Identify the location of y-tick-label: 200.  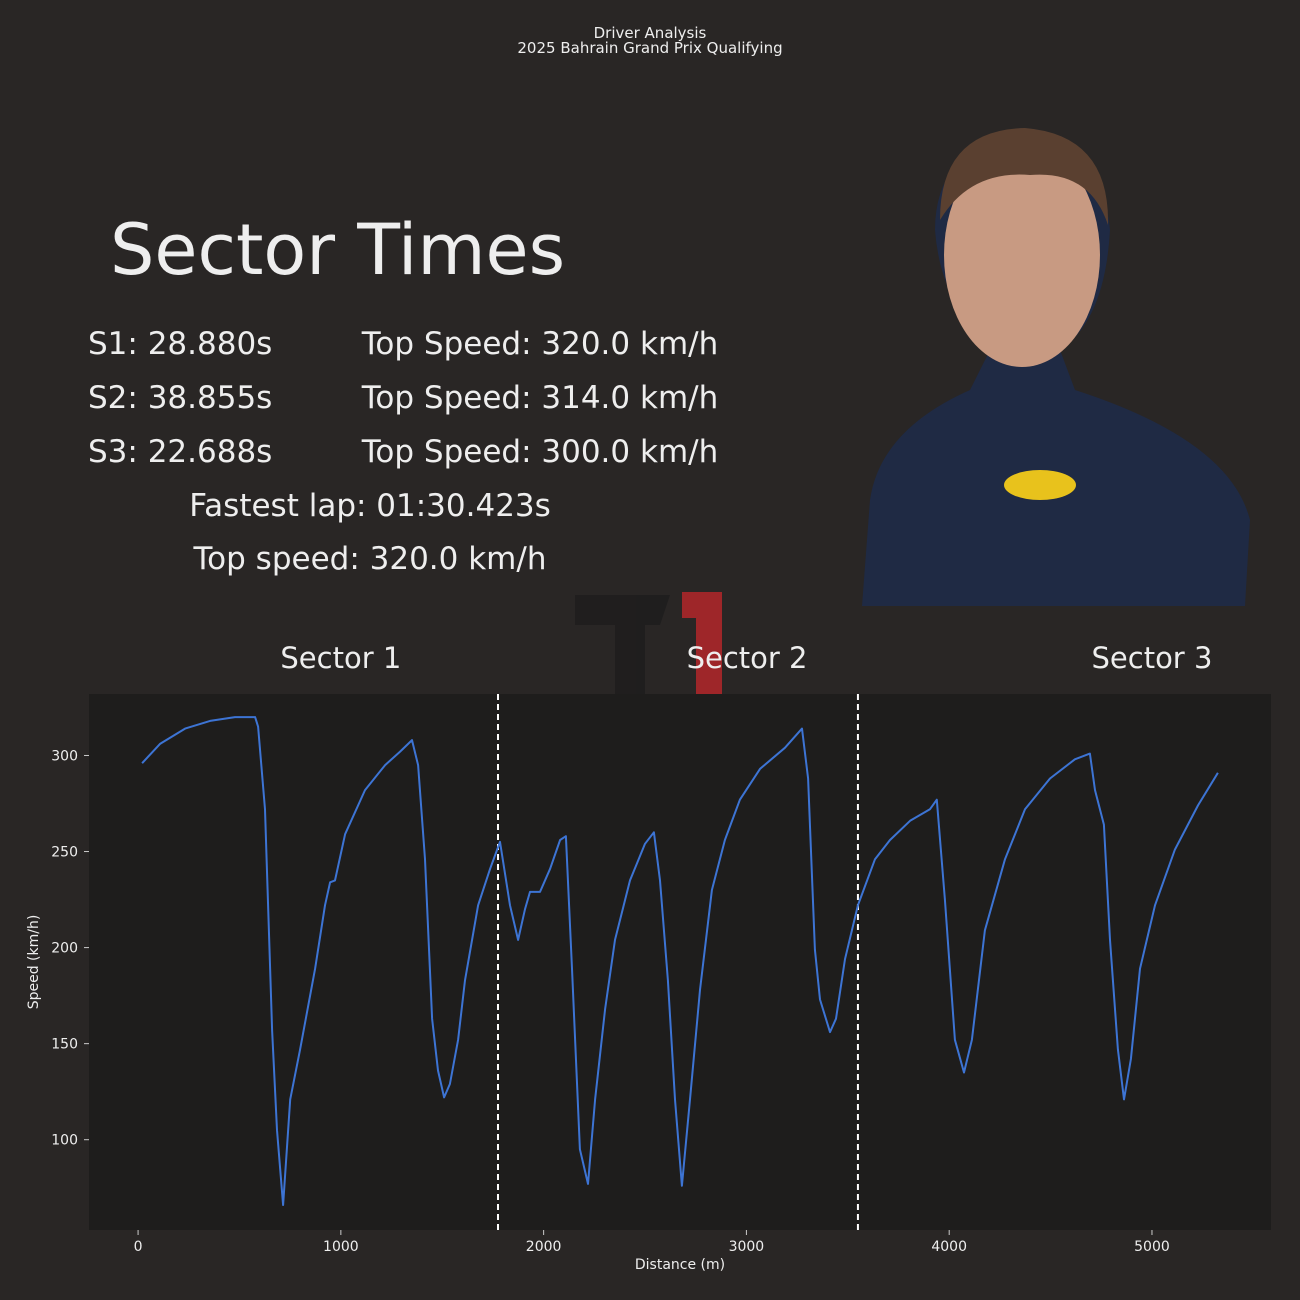
(64, 949).